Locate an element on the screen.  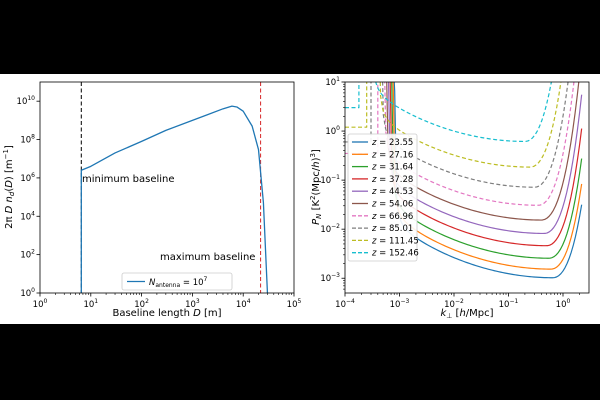
series-z-111-45-line is located at coordinates (453, 125).